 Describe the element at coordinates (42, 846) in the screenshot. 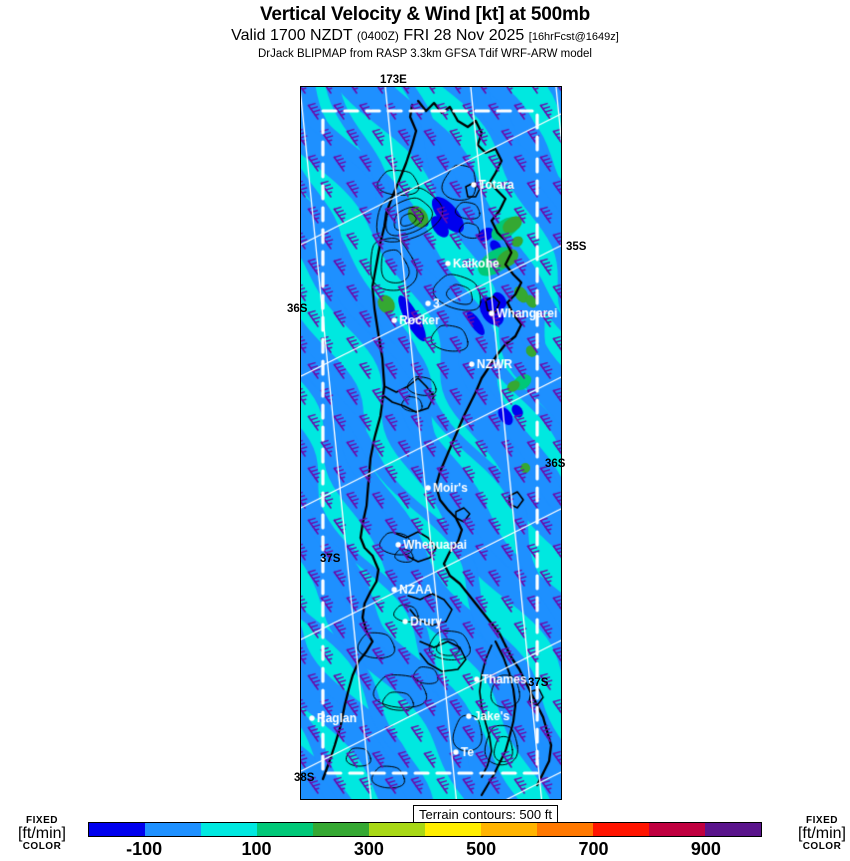

I see `legend-left-color: COLOR` at that location.